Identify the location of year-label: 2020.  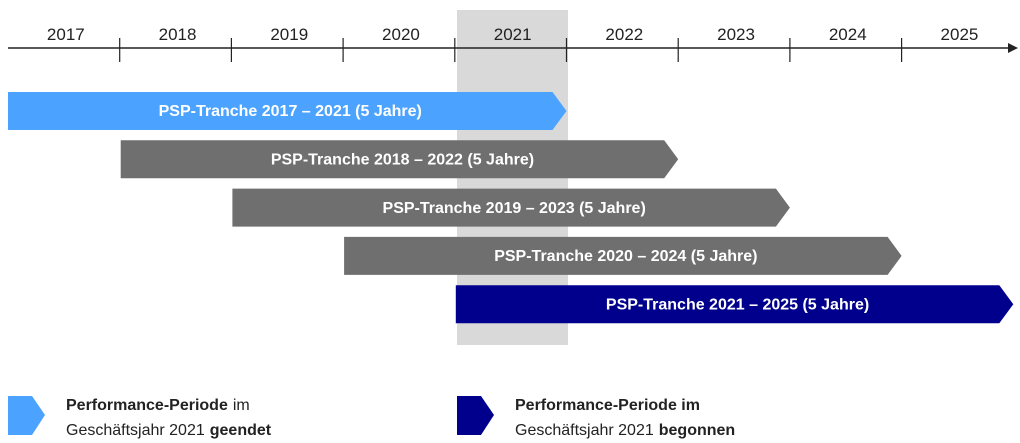
(401, 34).